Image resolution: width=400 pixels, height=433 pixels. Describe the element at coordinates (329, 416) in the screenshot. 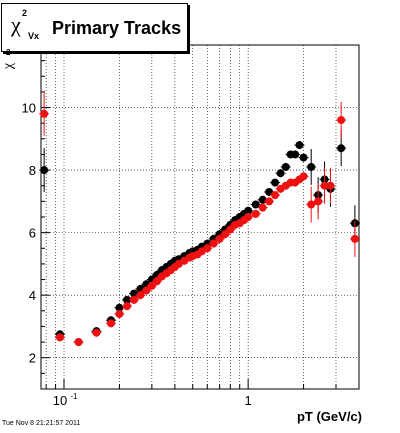

I see `x-axis-label: pT (GeV/c)` at that location.